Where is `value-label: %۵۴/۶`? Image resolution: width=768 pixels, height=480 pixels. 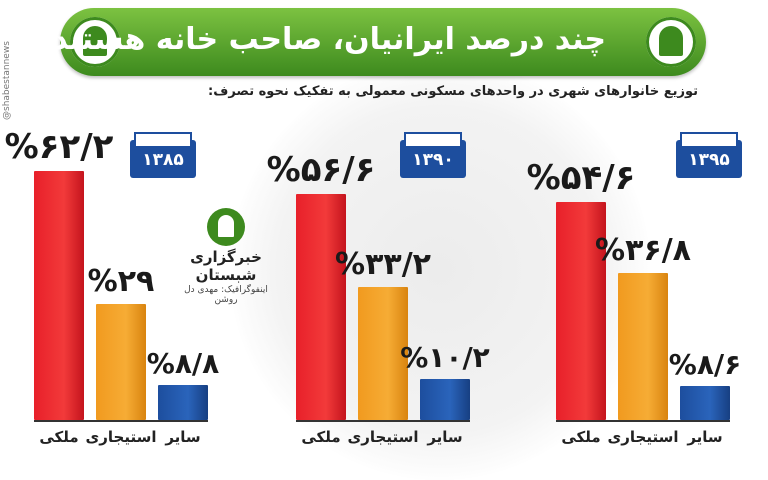 value-label: %۵۴/۶ is located at coordinates (581, 178).